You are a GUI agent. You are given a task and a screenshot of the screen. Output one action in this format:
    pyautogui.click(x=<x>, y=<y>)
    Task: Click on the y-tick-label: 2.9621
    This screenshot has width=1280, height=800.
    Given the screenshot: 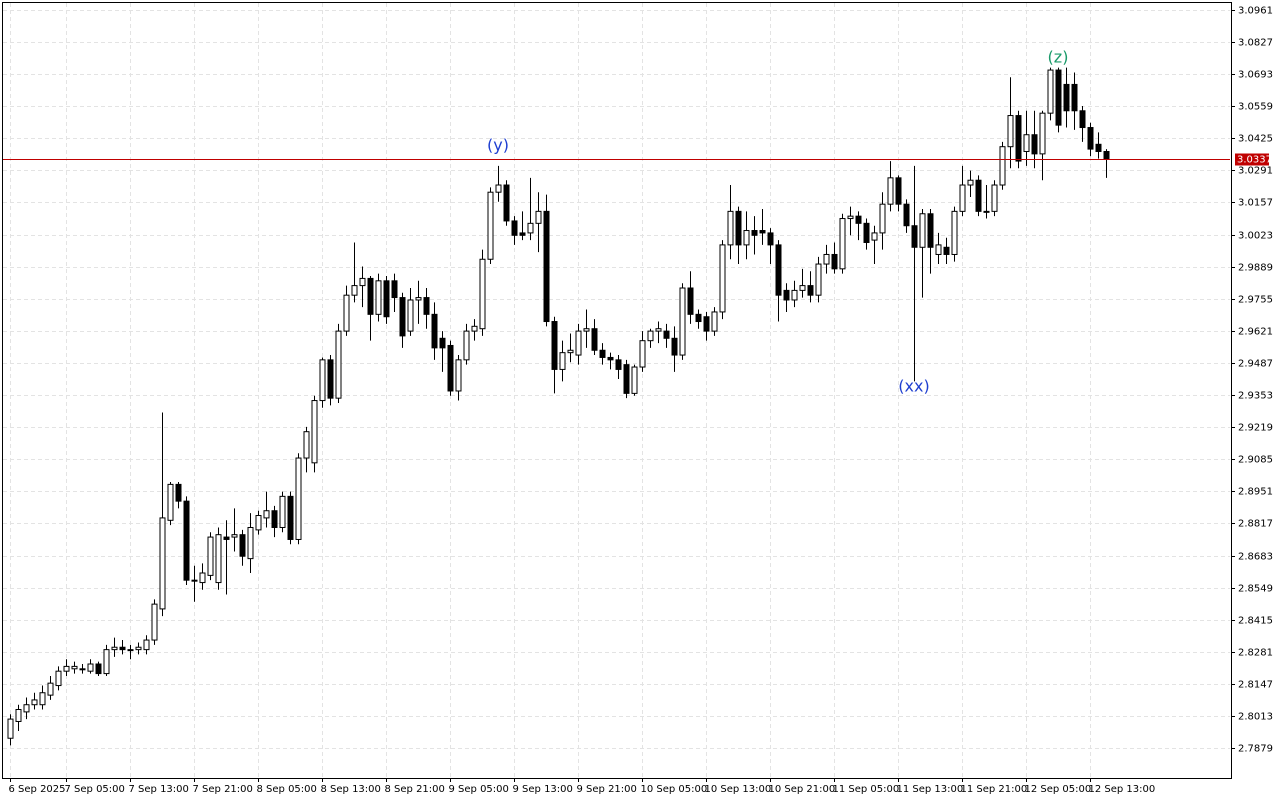 What is the action you would take?
    pyautogui.click(x=1255, y=332)
    